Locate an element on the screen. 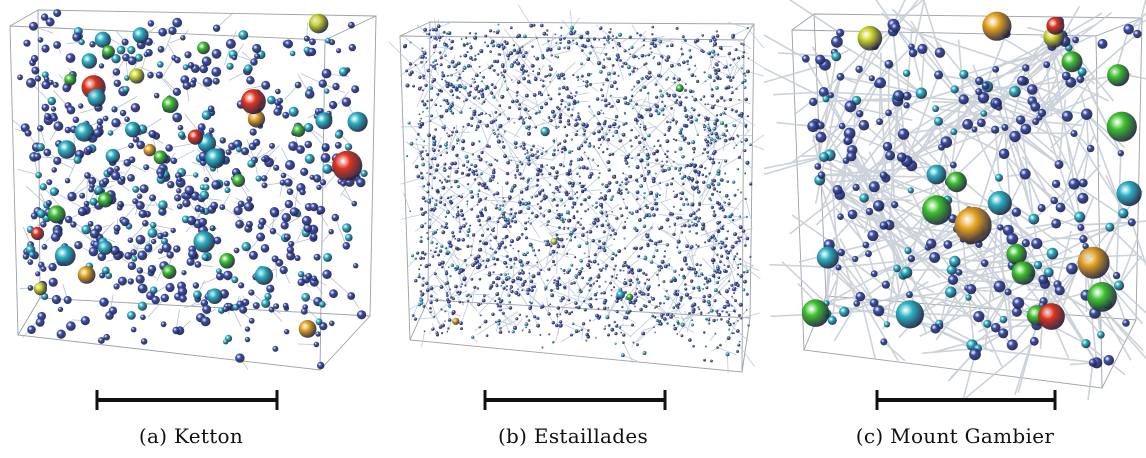 This screenshot has height=458, width=1146. caption-label: (b) is located at coordinates (512, 436).